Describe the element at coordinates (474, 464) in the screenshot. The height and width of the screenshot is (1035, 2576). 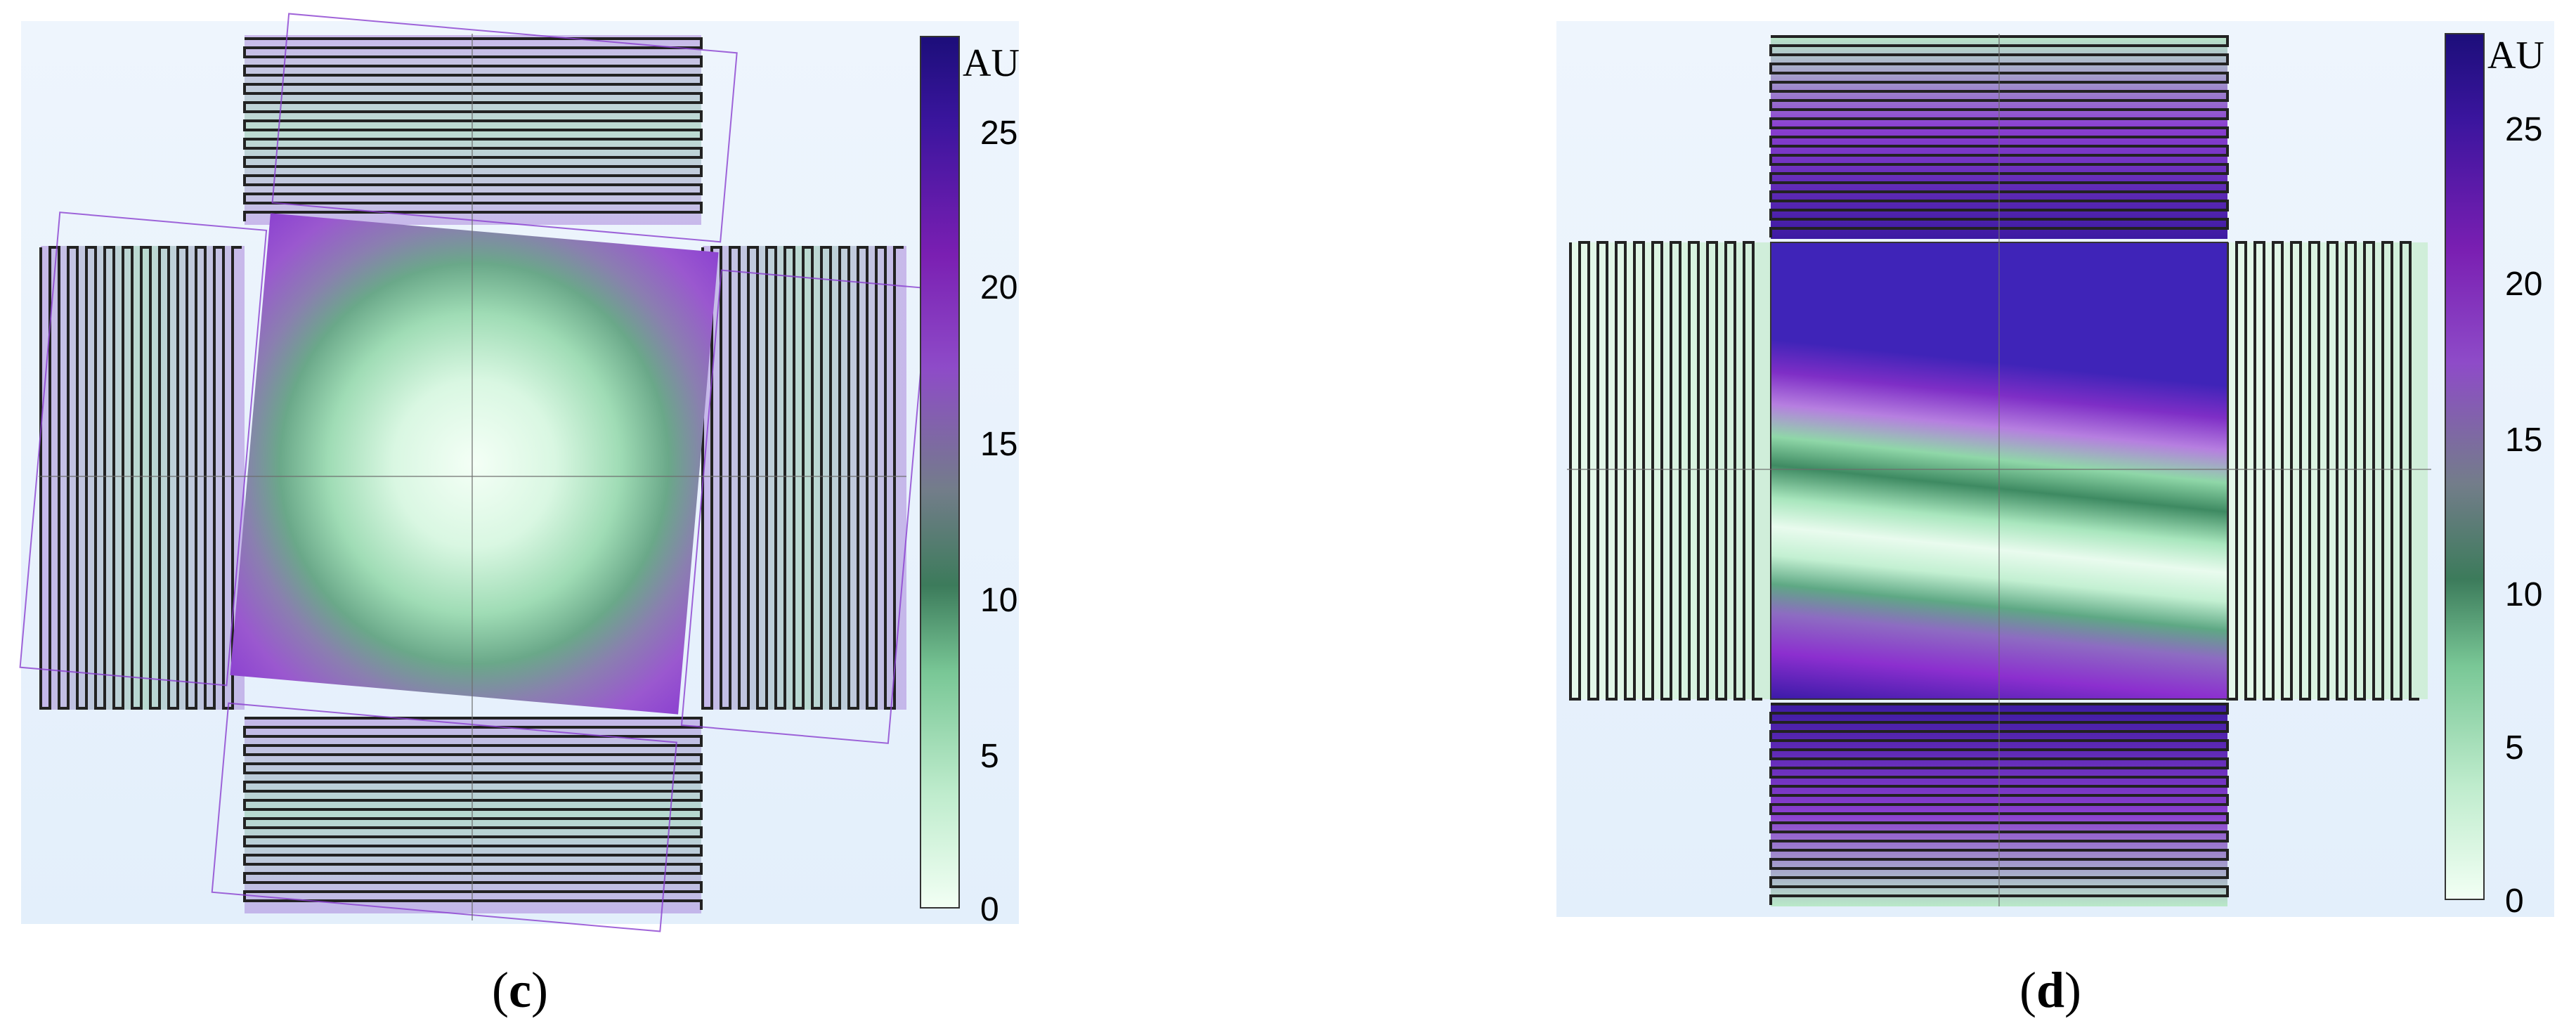
I see `mirror-plate` at that location.